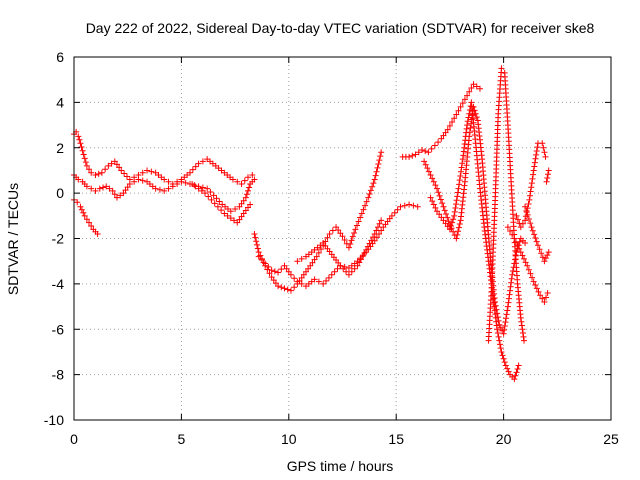  I want to click on series-satellite-track-J, so click(474, 241).